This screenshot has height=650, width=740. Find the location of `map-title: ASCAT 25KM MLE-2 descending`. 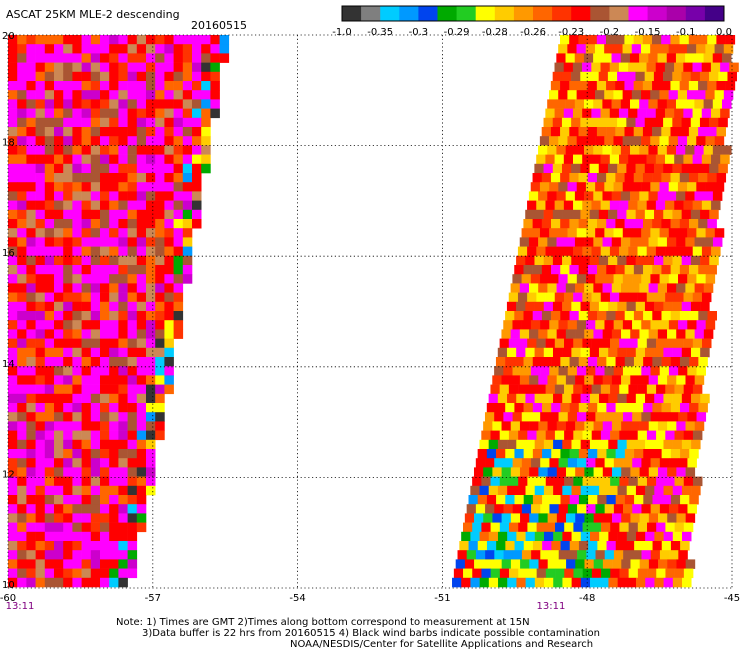

map-title: ASCAT 25KM MLE-2 descending is located at coordinates (93, 14).